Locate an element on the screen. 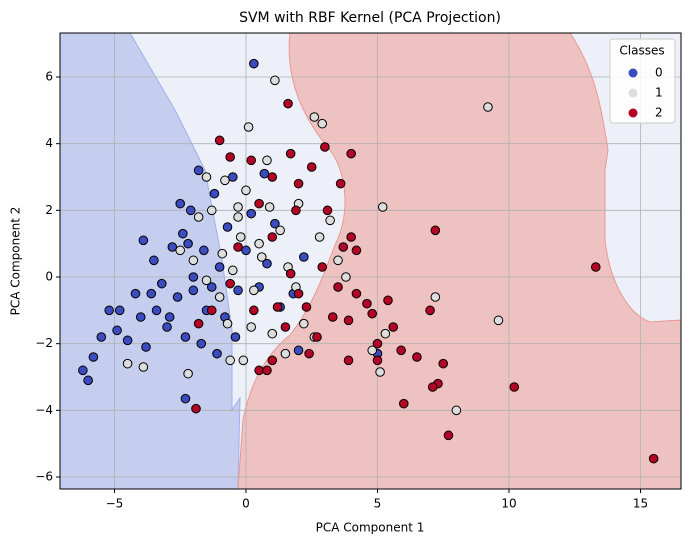  x-tick-label: 0 is located at coordinates (246, 504).